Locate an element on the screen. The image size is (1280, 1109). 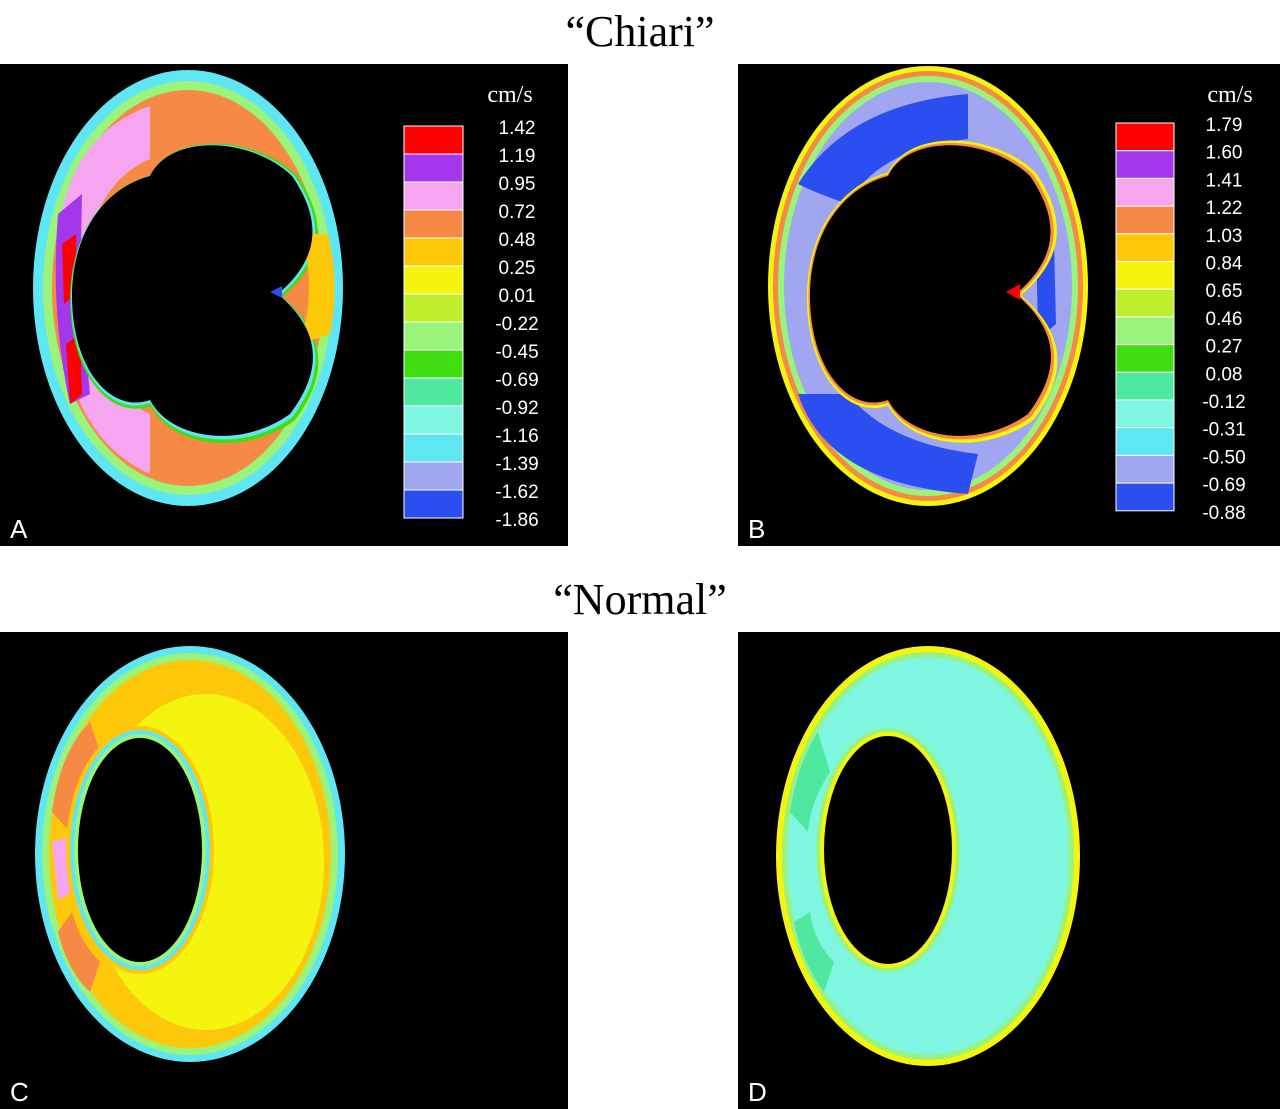
colorbar-b-tick-label: 0.46 is located at coordinates (1224, 319).